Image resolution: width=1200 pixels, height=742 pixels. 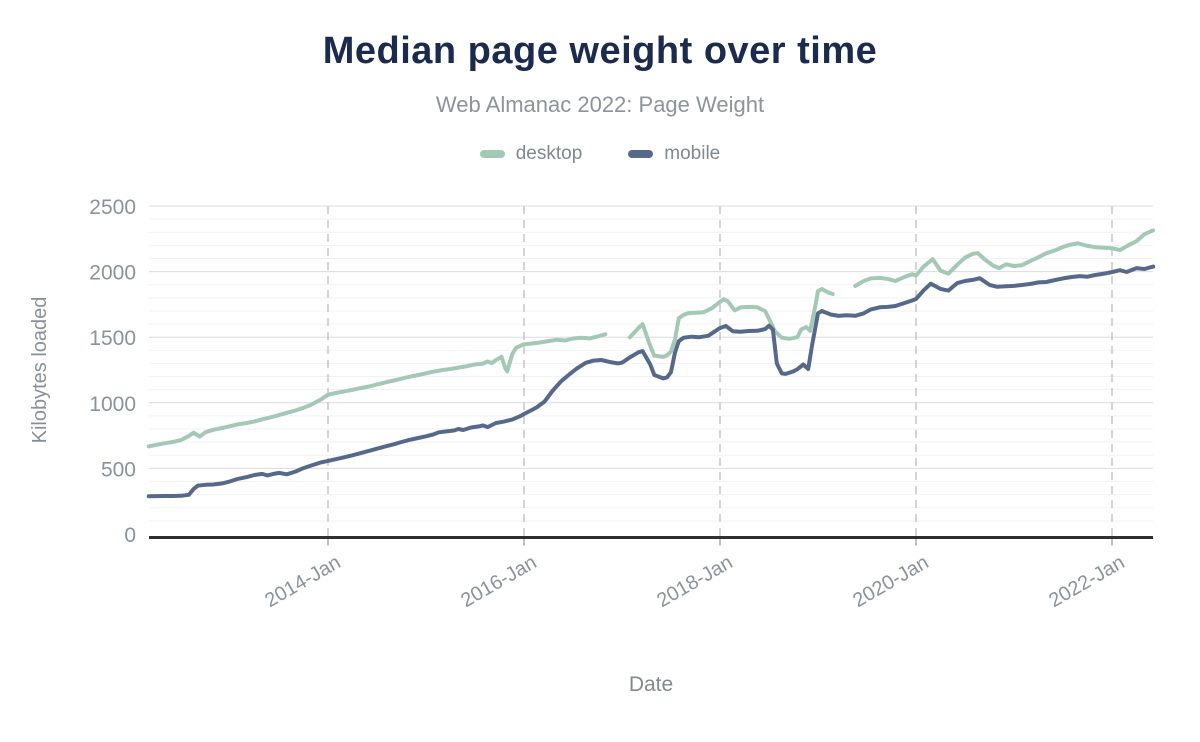 What do you see at coordinates (692, 153) in the screenshot?
I see `legend-label: mobile` at bounding box center [692, 153].